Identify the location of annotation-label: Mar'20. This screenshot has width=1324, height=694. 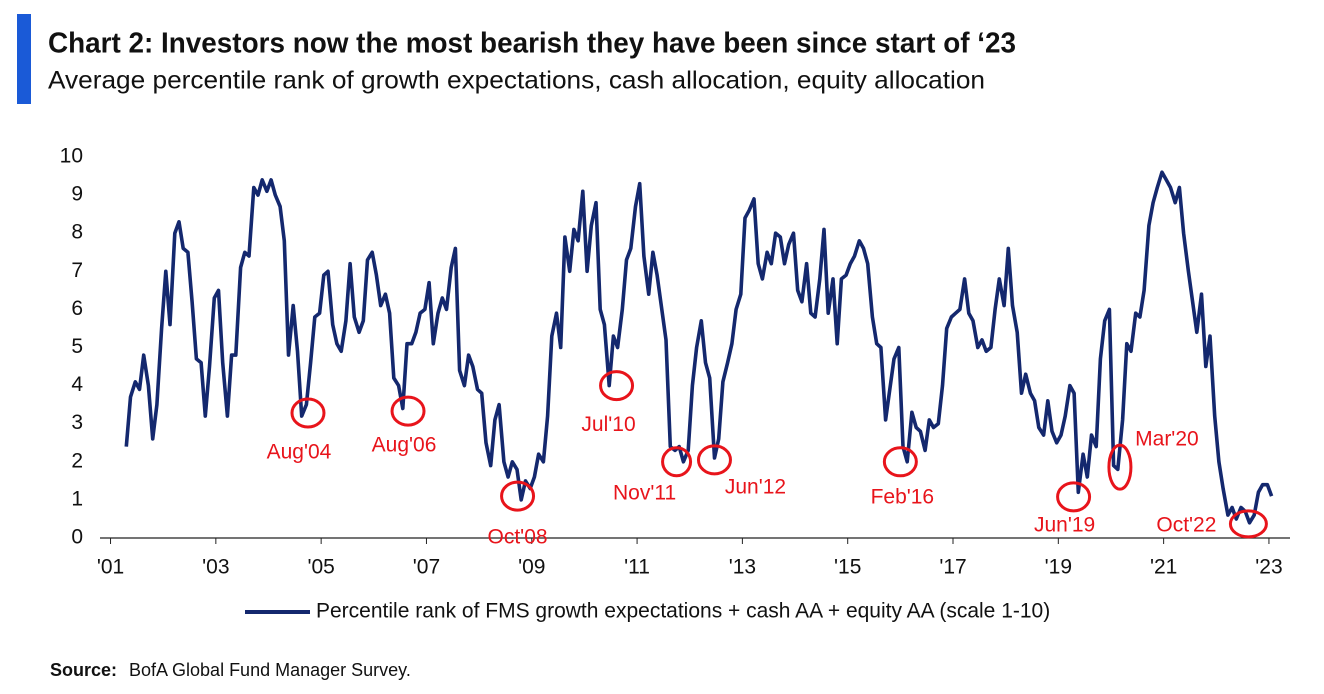
(1167, 439).